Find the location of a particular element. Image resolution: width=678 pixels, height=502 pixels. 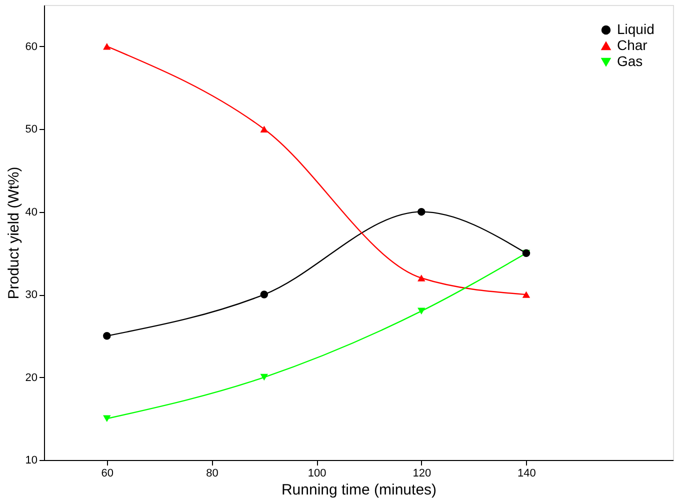

legend-label: Liquid is located at coordinates (635, 29).